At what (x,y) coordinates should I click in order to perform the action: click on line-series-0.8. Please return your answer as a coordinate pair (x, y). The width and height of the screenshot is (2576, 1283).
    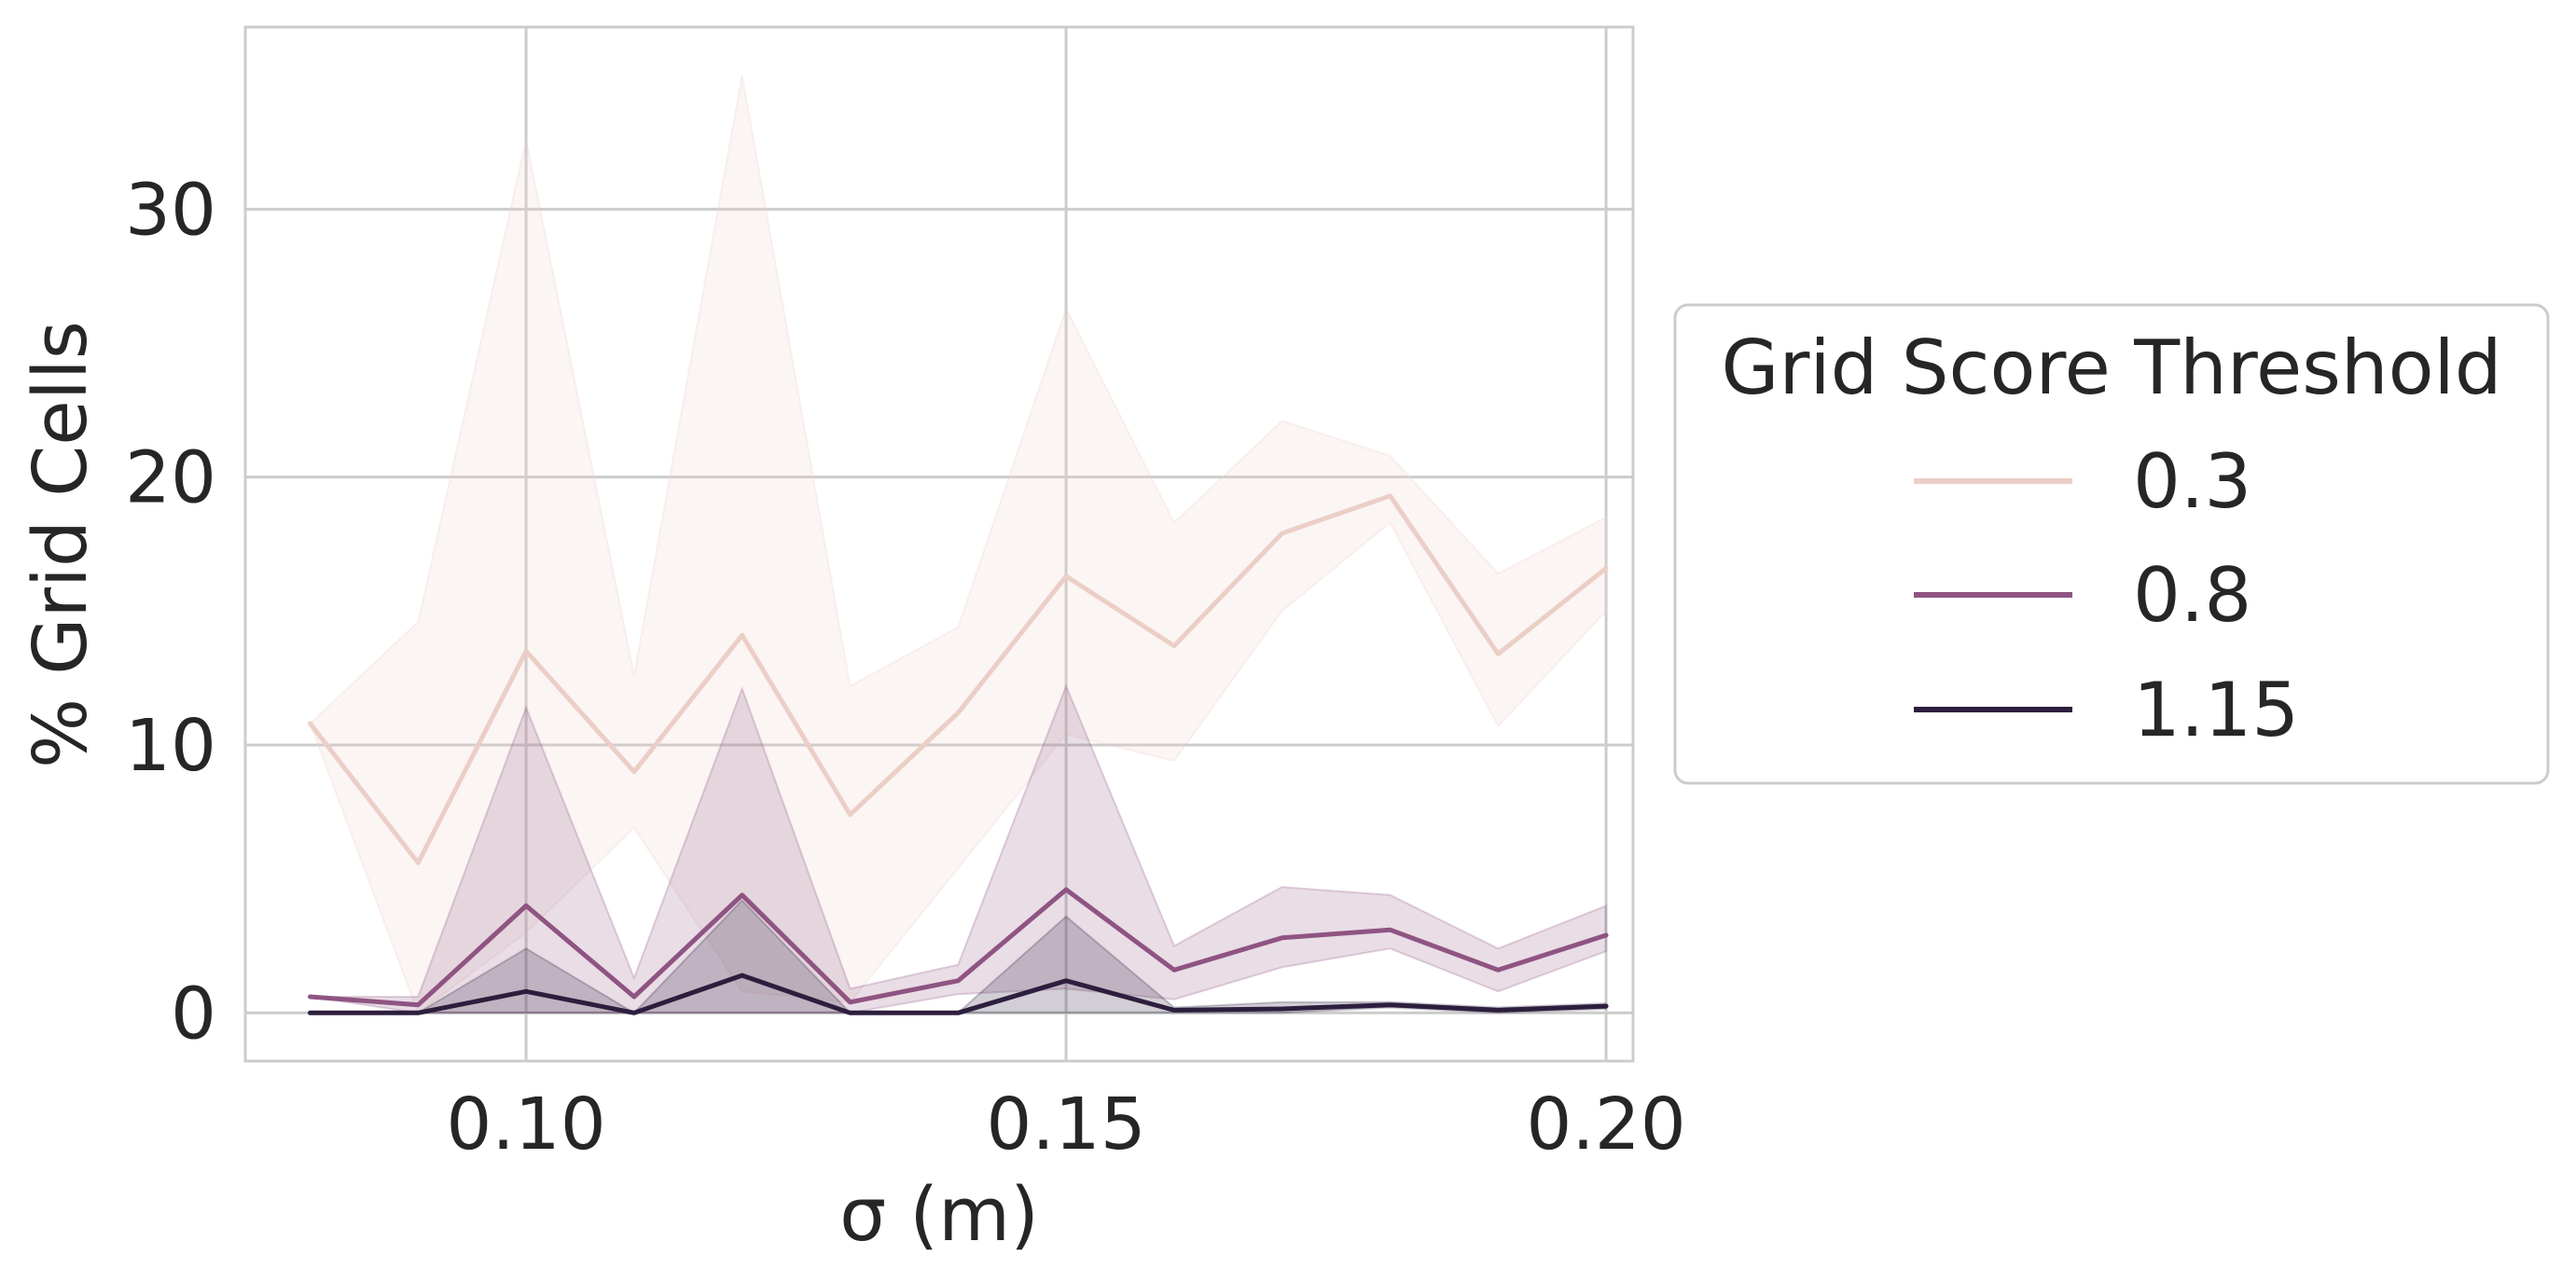
    Looking at the image, I should click on (959, 948).